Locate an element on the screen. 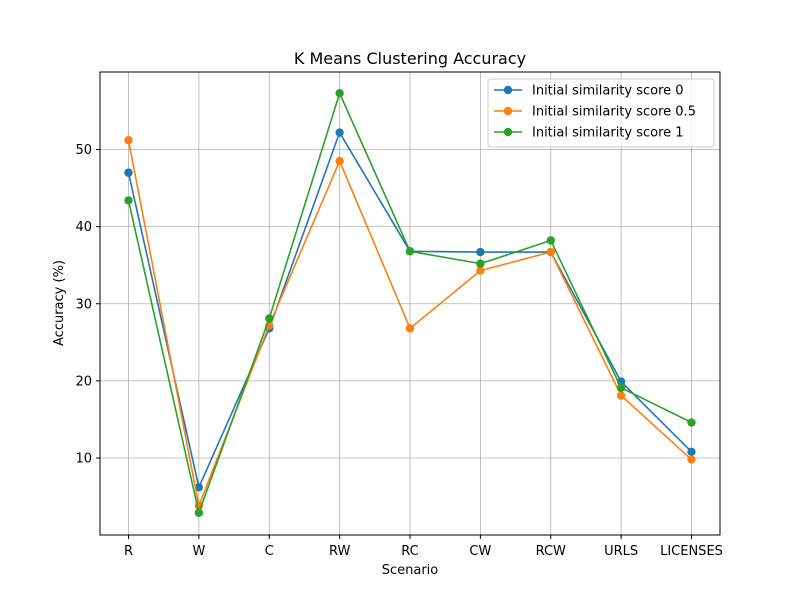  y-tick-label: 40 is located at coordinates (83, 227).